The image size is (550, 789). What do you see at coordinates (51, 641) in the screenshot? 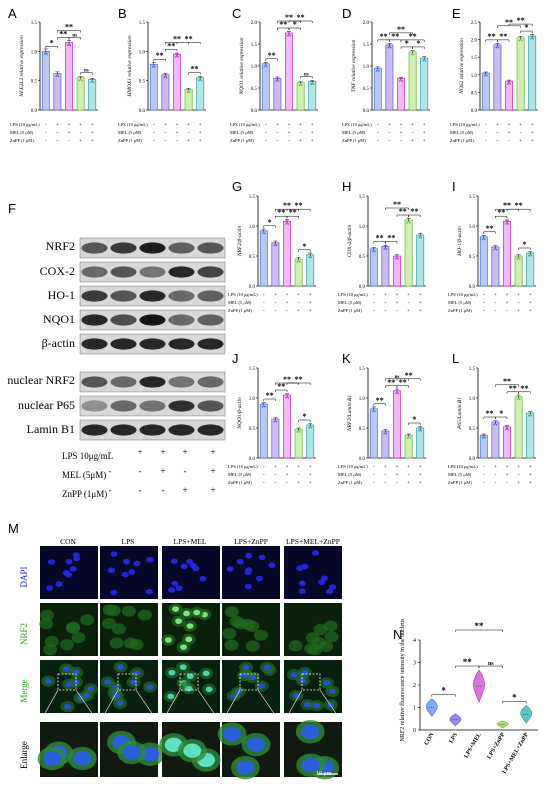
I see `cell` at bounding box center [51, 641].